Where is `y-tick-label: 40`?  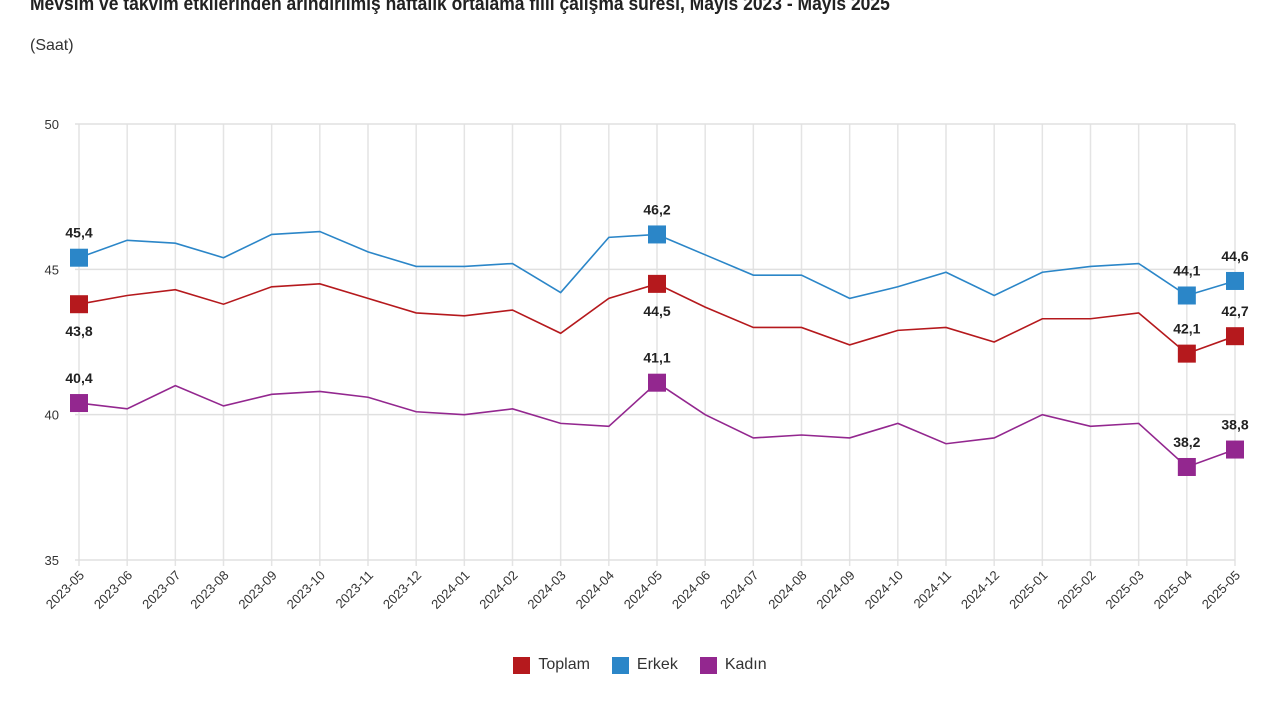
y-tick-label: 40 is located at coordinates (52, 415).